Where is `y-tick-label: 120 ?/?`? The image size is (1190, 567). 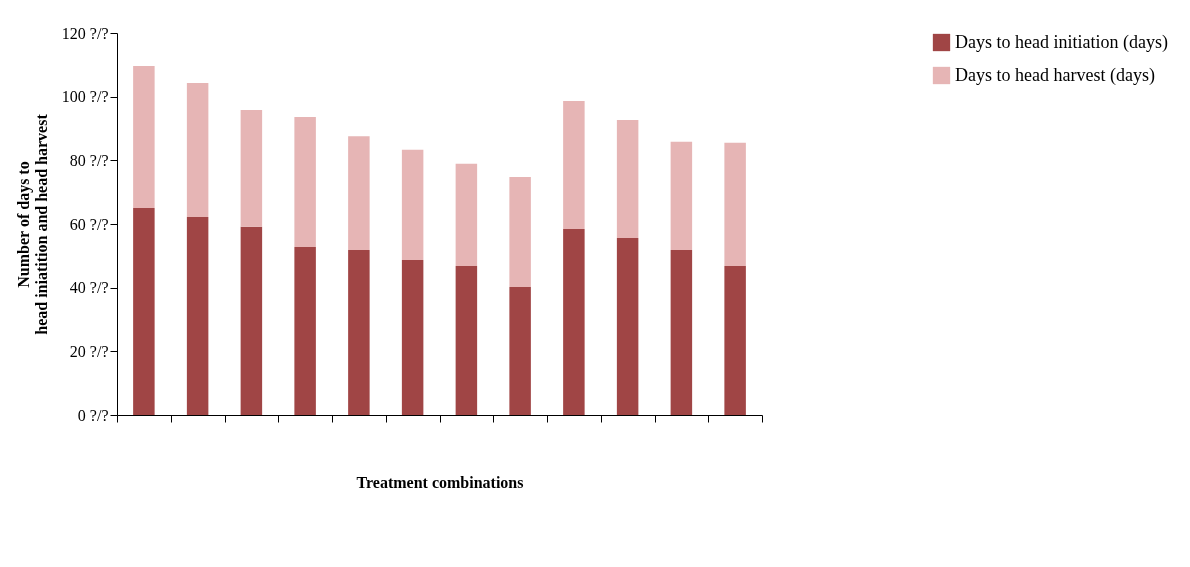 y-tick-label: 120 ?/? is located at coordinates (85, 33).